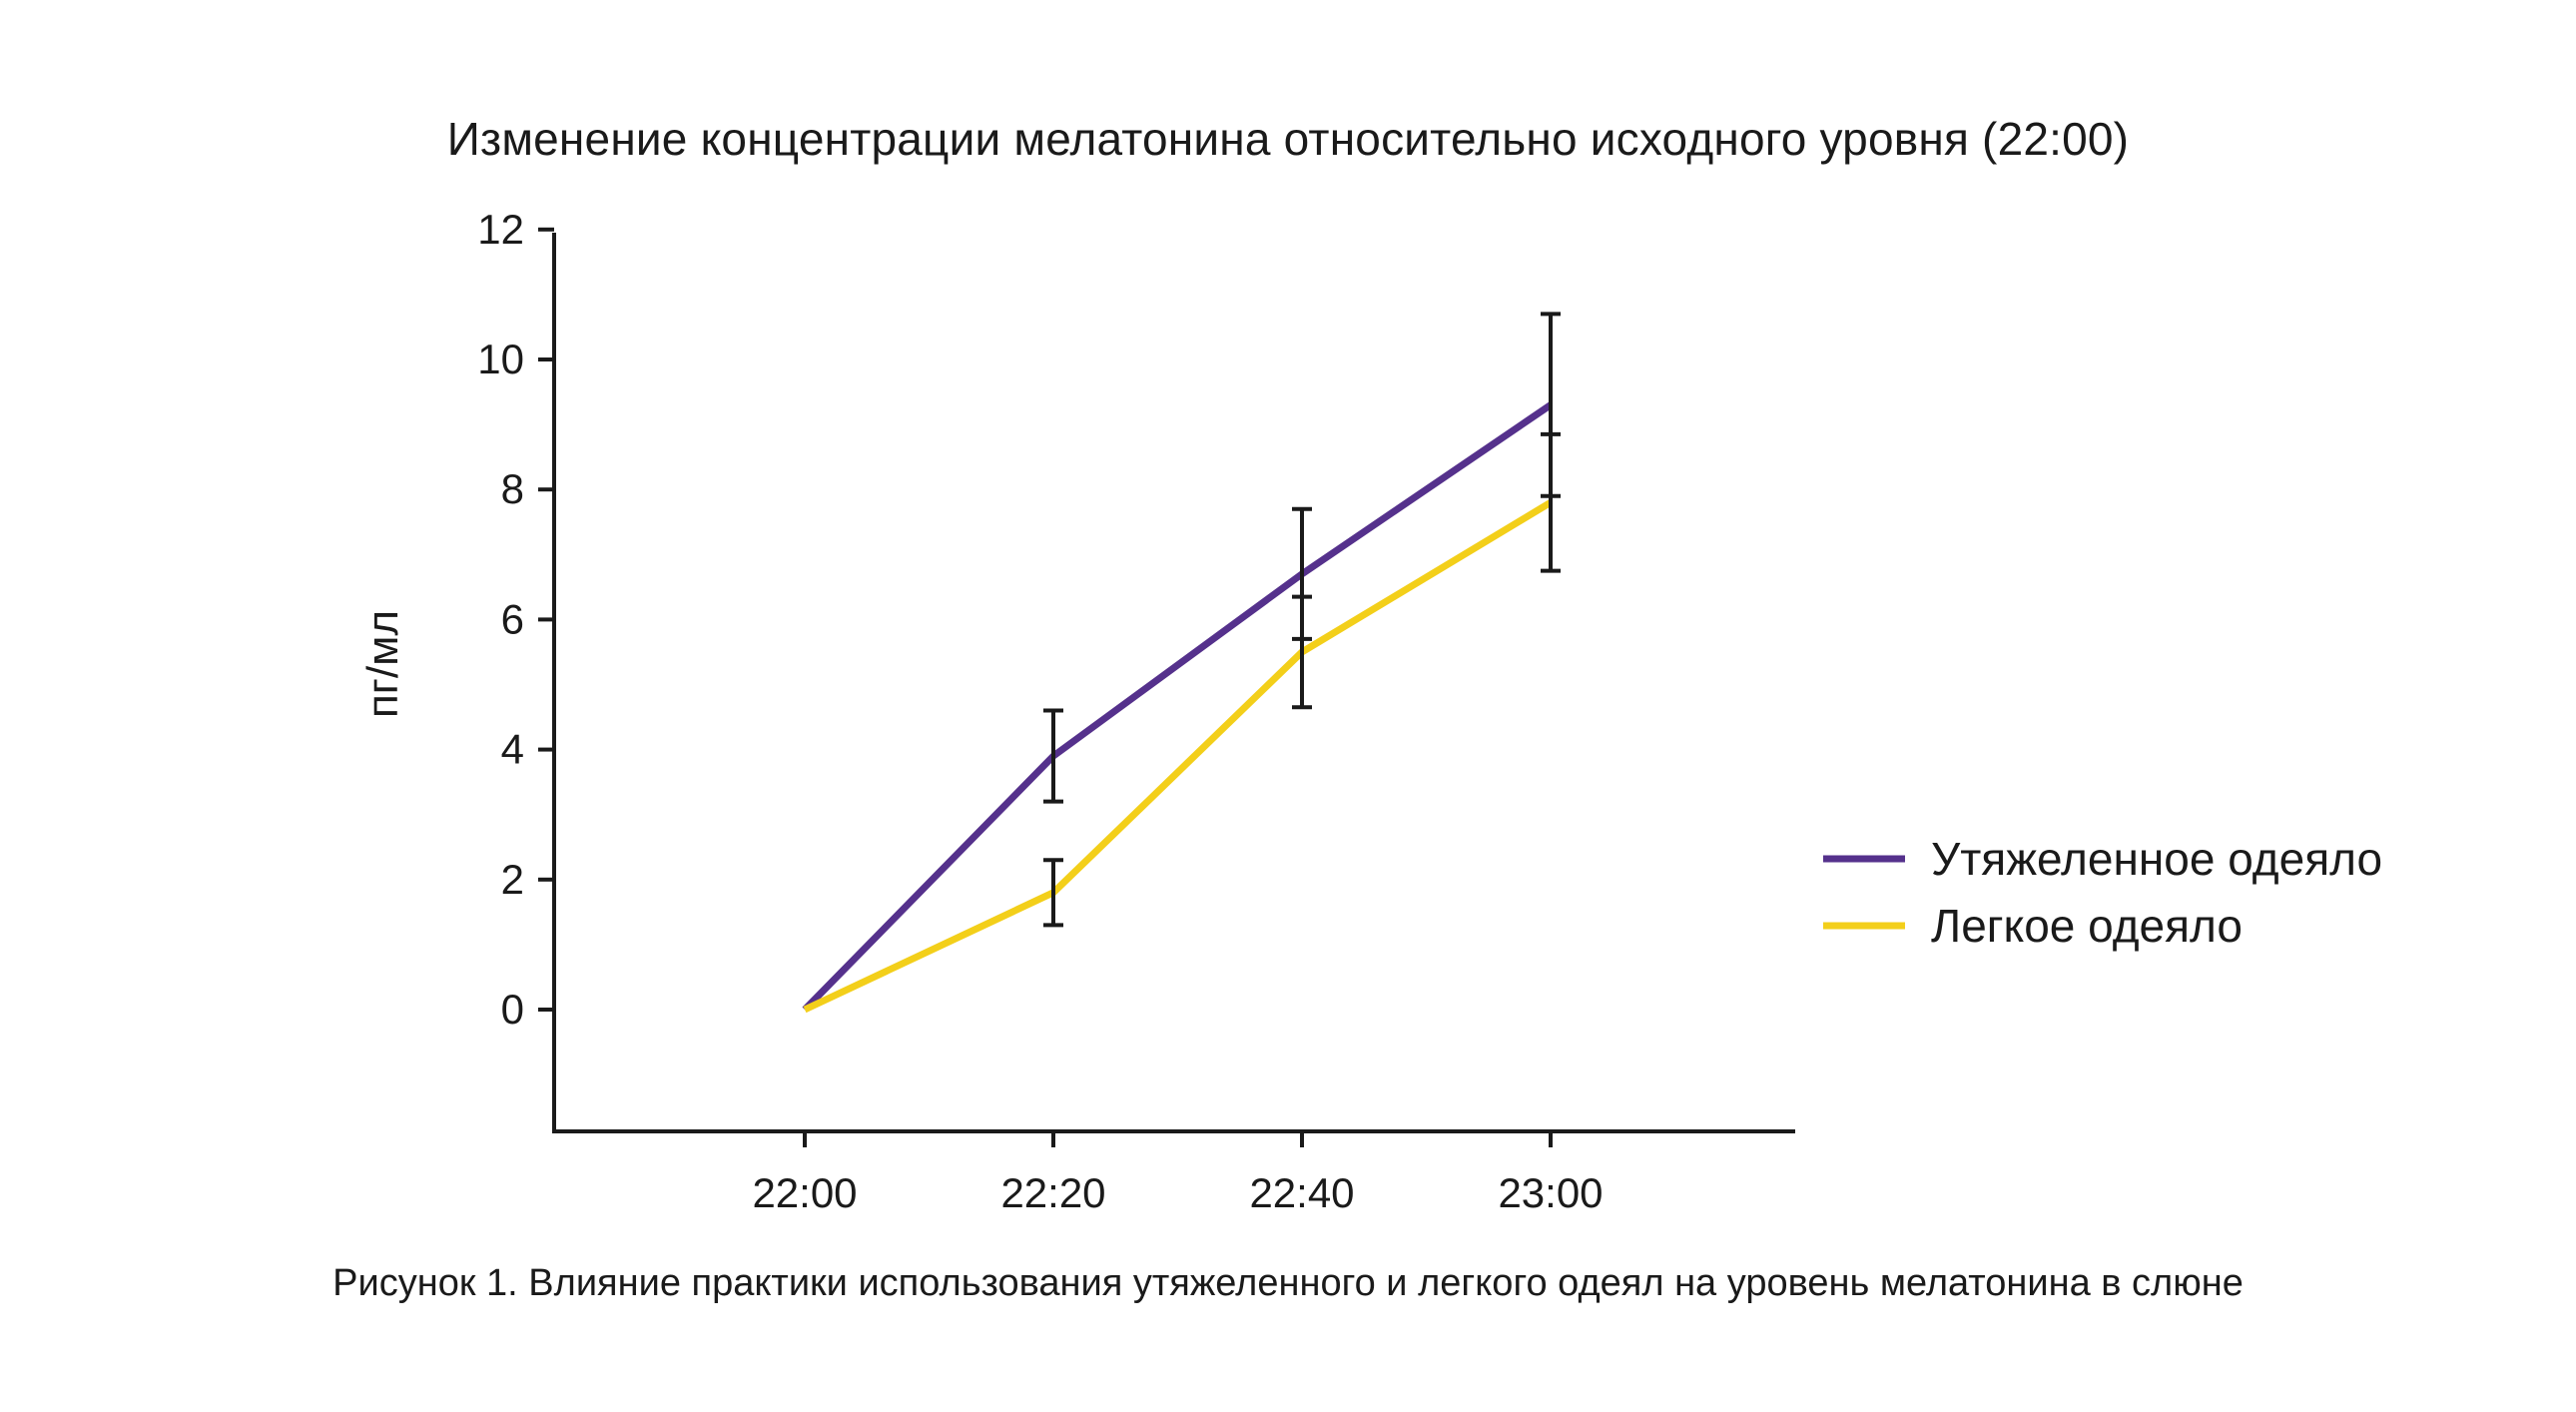  I want to click on y-tick-label: 6, so click(512, 619).